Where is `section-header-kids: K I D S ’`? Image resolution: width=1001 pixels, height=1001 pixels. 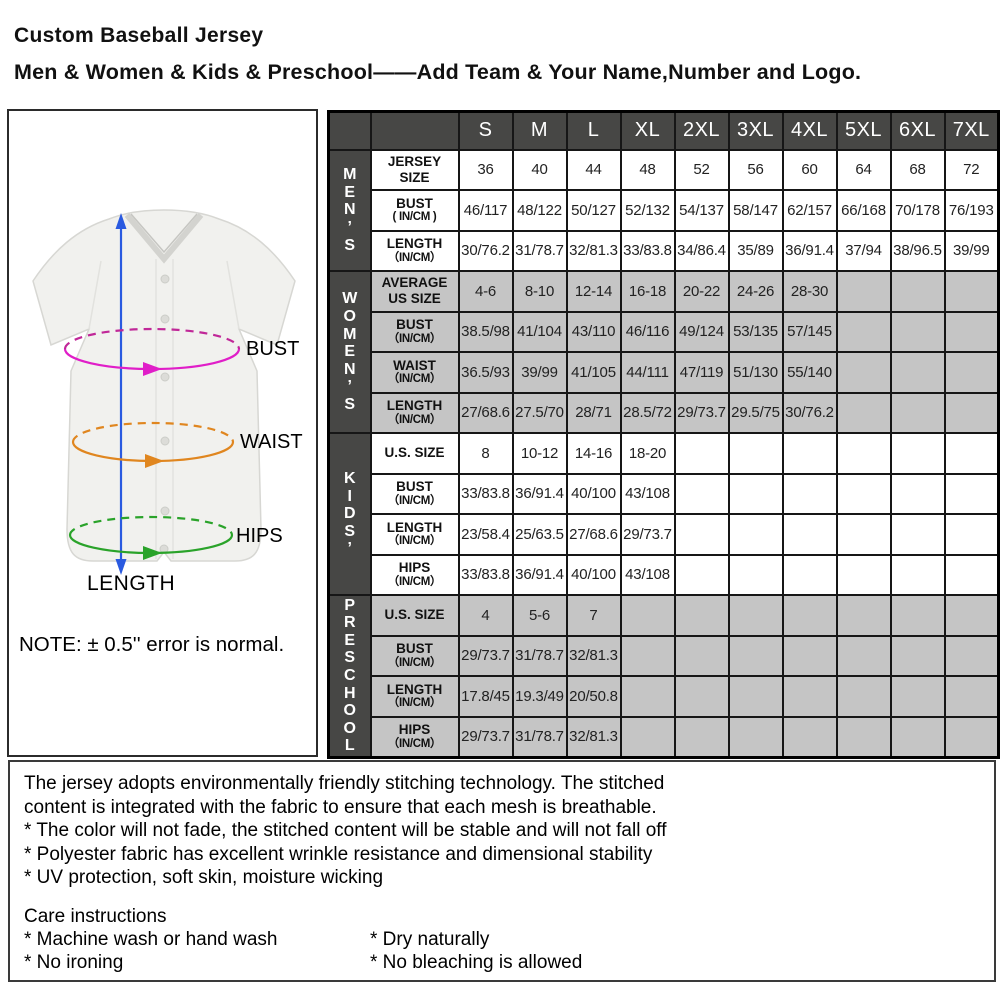 section-header-kids: K I D S ’ is located at coordinates (349, 514).